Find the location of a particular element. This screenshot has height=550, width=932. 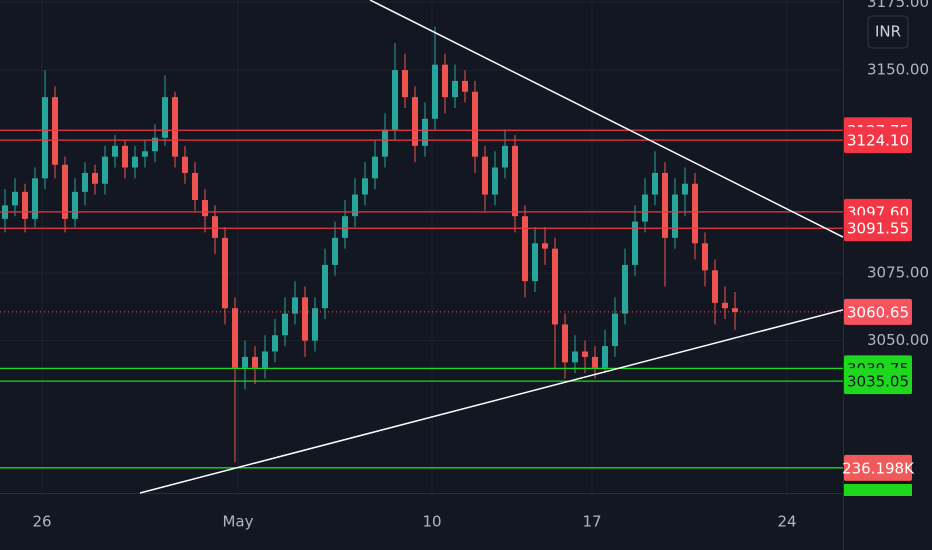

x-tick-label: 10 is located at coordinates (431, 522).